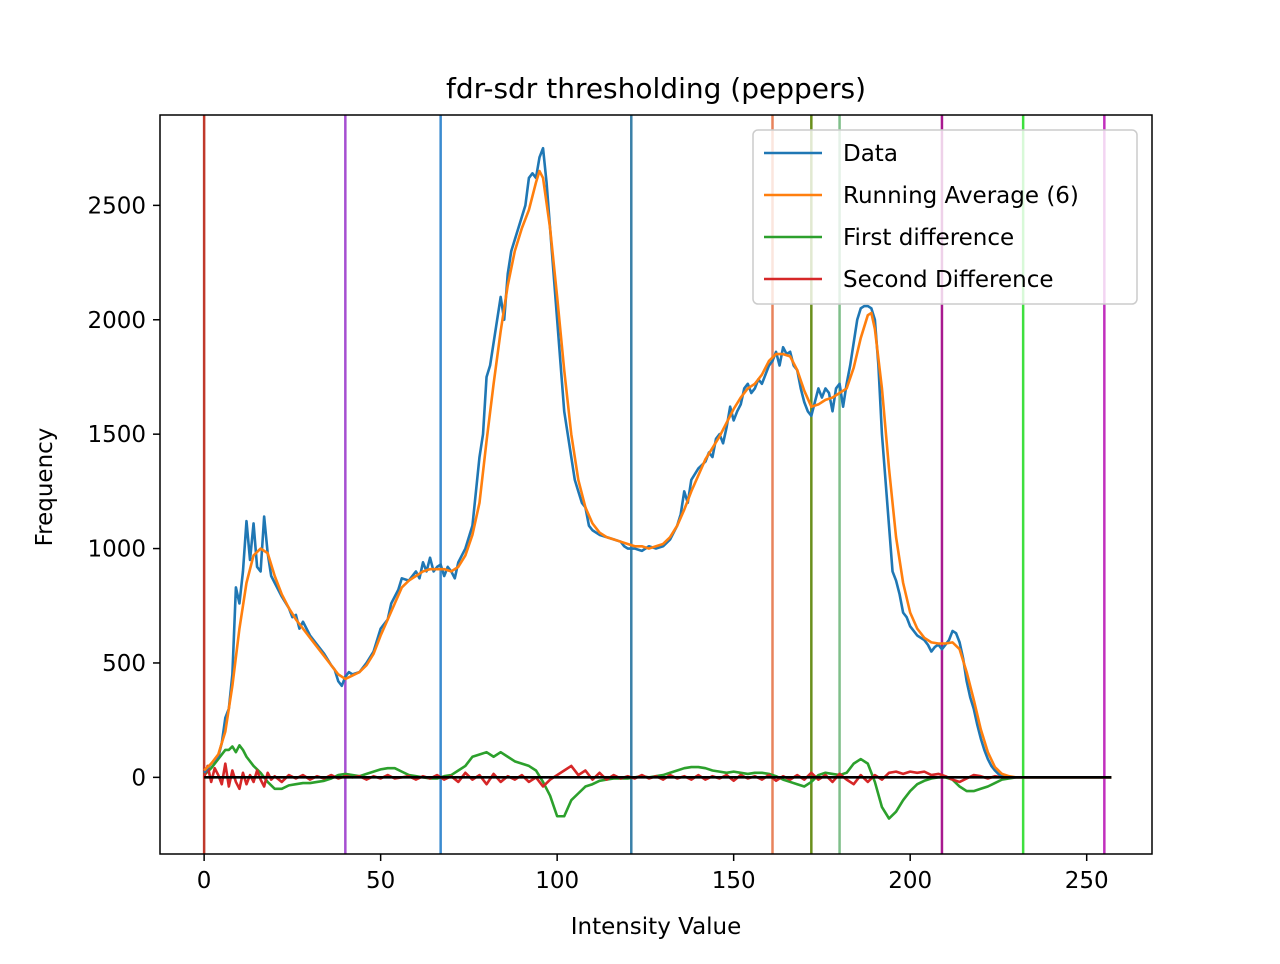 The height and width of the screenshot is (964, 1280). I want to click on y-tick-label: 2000, so click(116, 321).